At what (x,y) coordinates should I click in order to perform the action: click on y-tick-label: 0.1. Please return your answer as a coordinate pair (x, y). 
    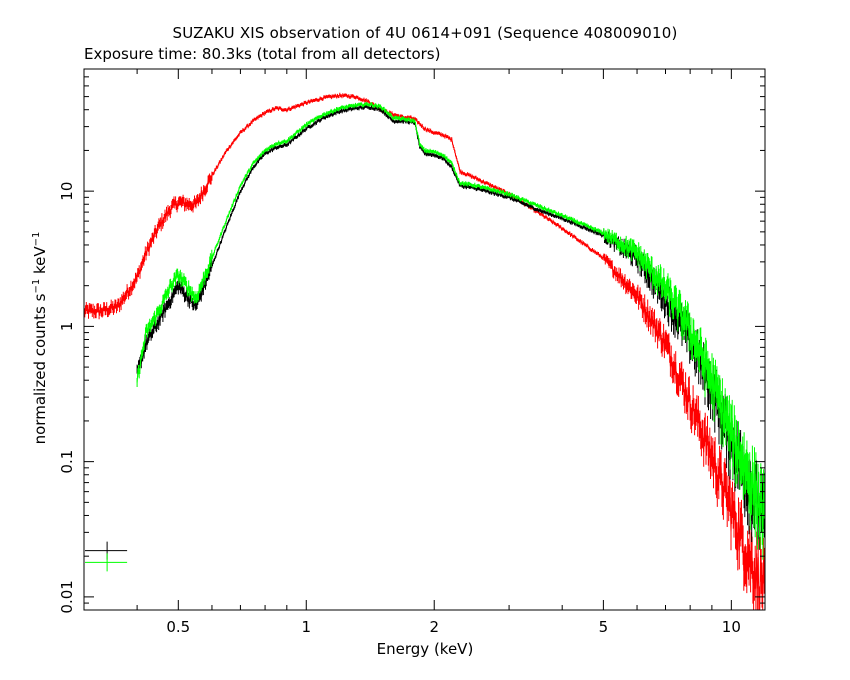
    Looking at the image, I should click on (67, 462).